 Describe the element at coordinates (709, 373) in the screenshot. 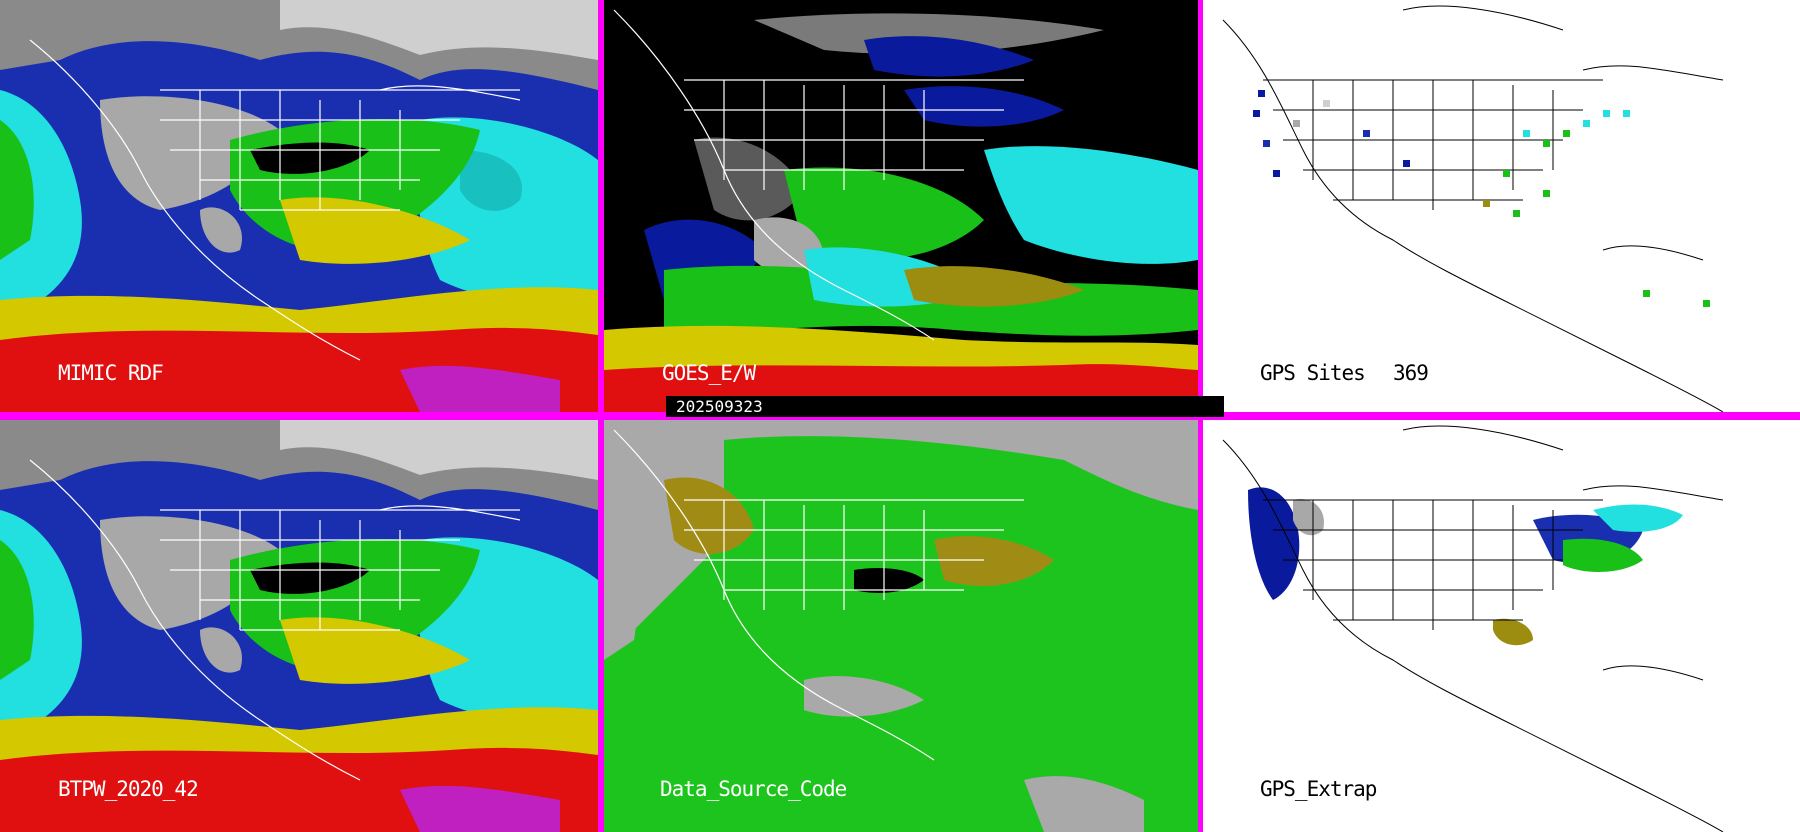

I see `panel-label: GOES_E/W` at that location.